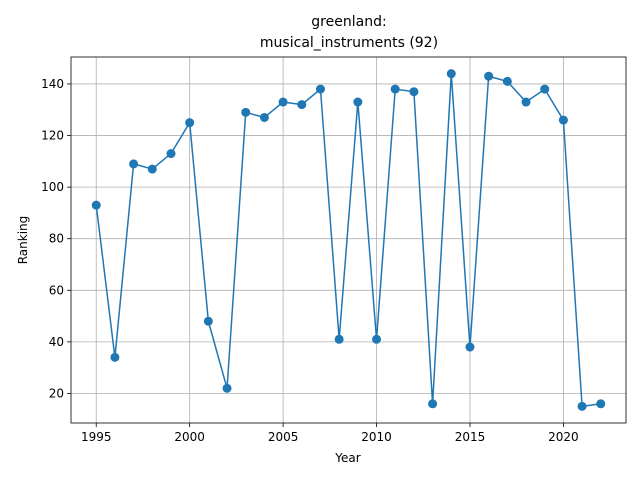 The image size is (640, 480). What do you see at coordinates (23, 240) in the screenshot?
I see `y-axis-label: Ranking` at bounding box center [23, 240].